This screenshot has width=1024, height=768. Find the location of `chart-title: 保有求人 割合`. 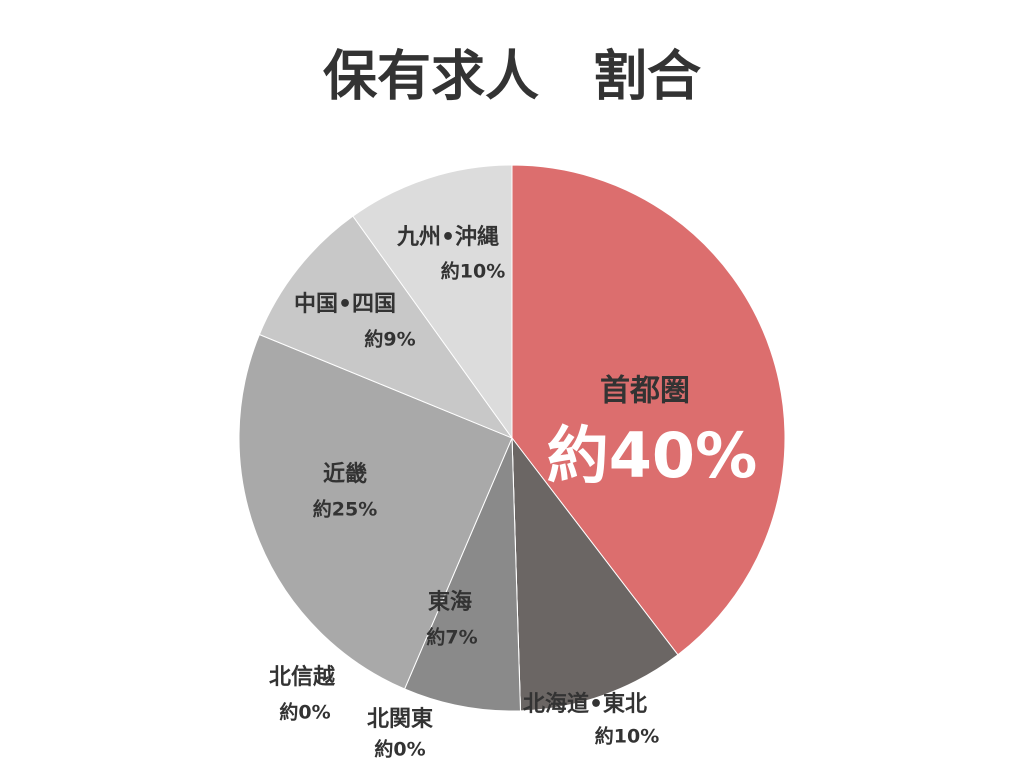

chart-title: 保有求人 割合 is located at coordinates (512, 76).